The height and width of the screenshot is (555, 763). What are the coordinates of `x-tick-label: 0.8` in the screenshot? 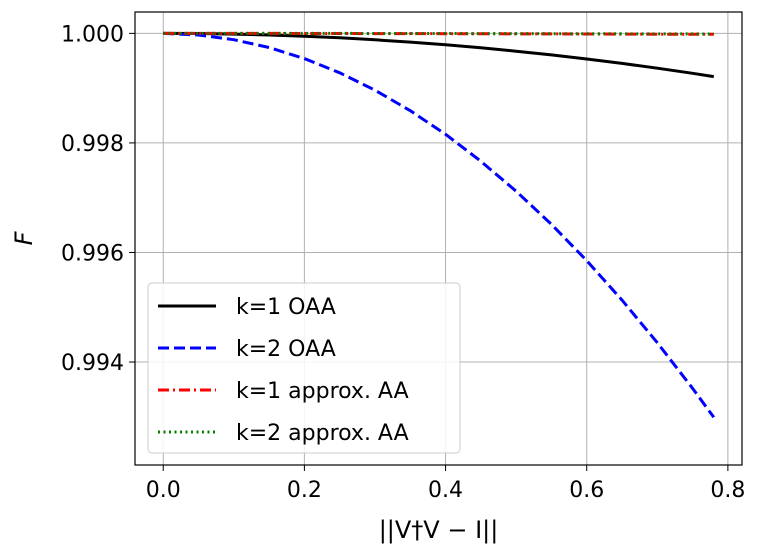 It's located at (727, 490).